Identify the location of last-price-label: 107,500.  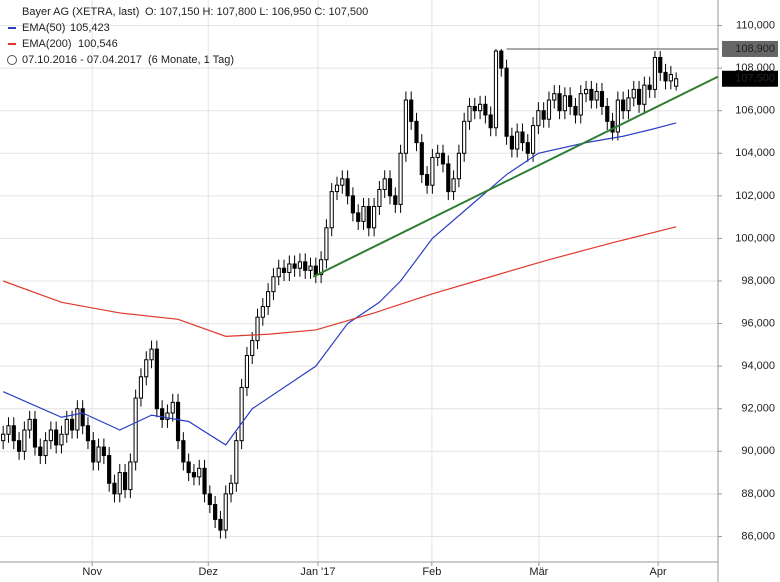
(755, 79).